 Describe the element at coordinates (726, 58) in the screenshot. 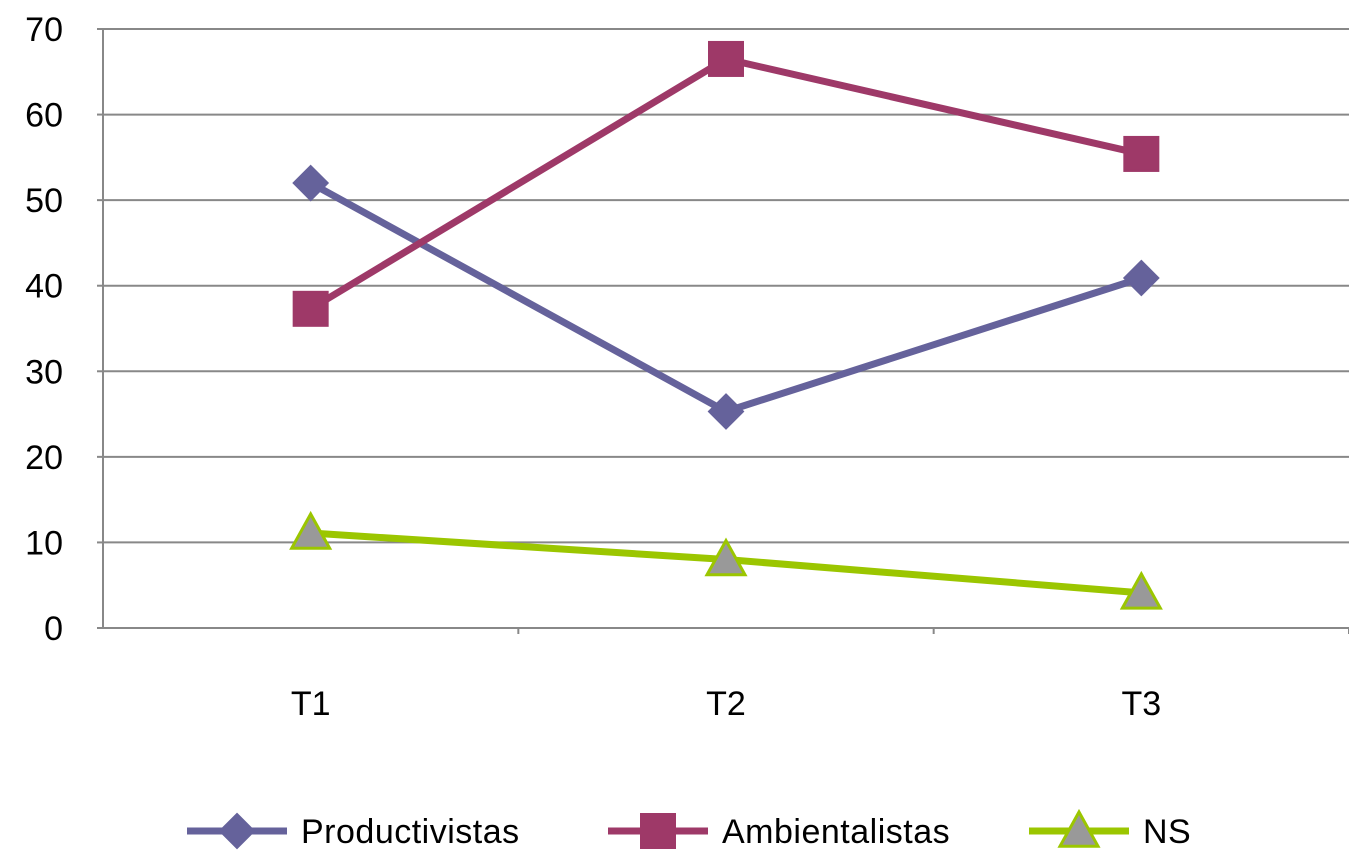

I see `point-ambientalistas-t2-square-marker` at that location.